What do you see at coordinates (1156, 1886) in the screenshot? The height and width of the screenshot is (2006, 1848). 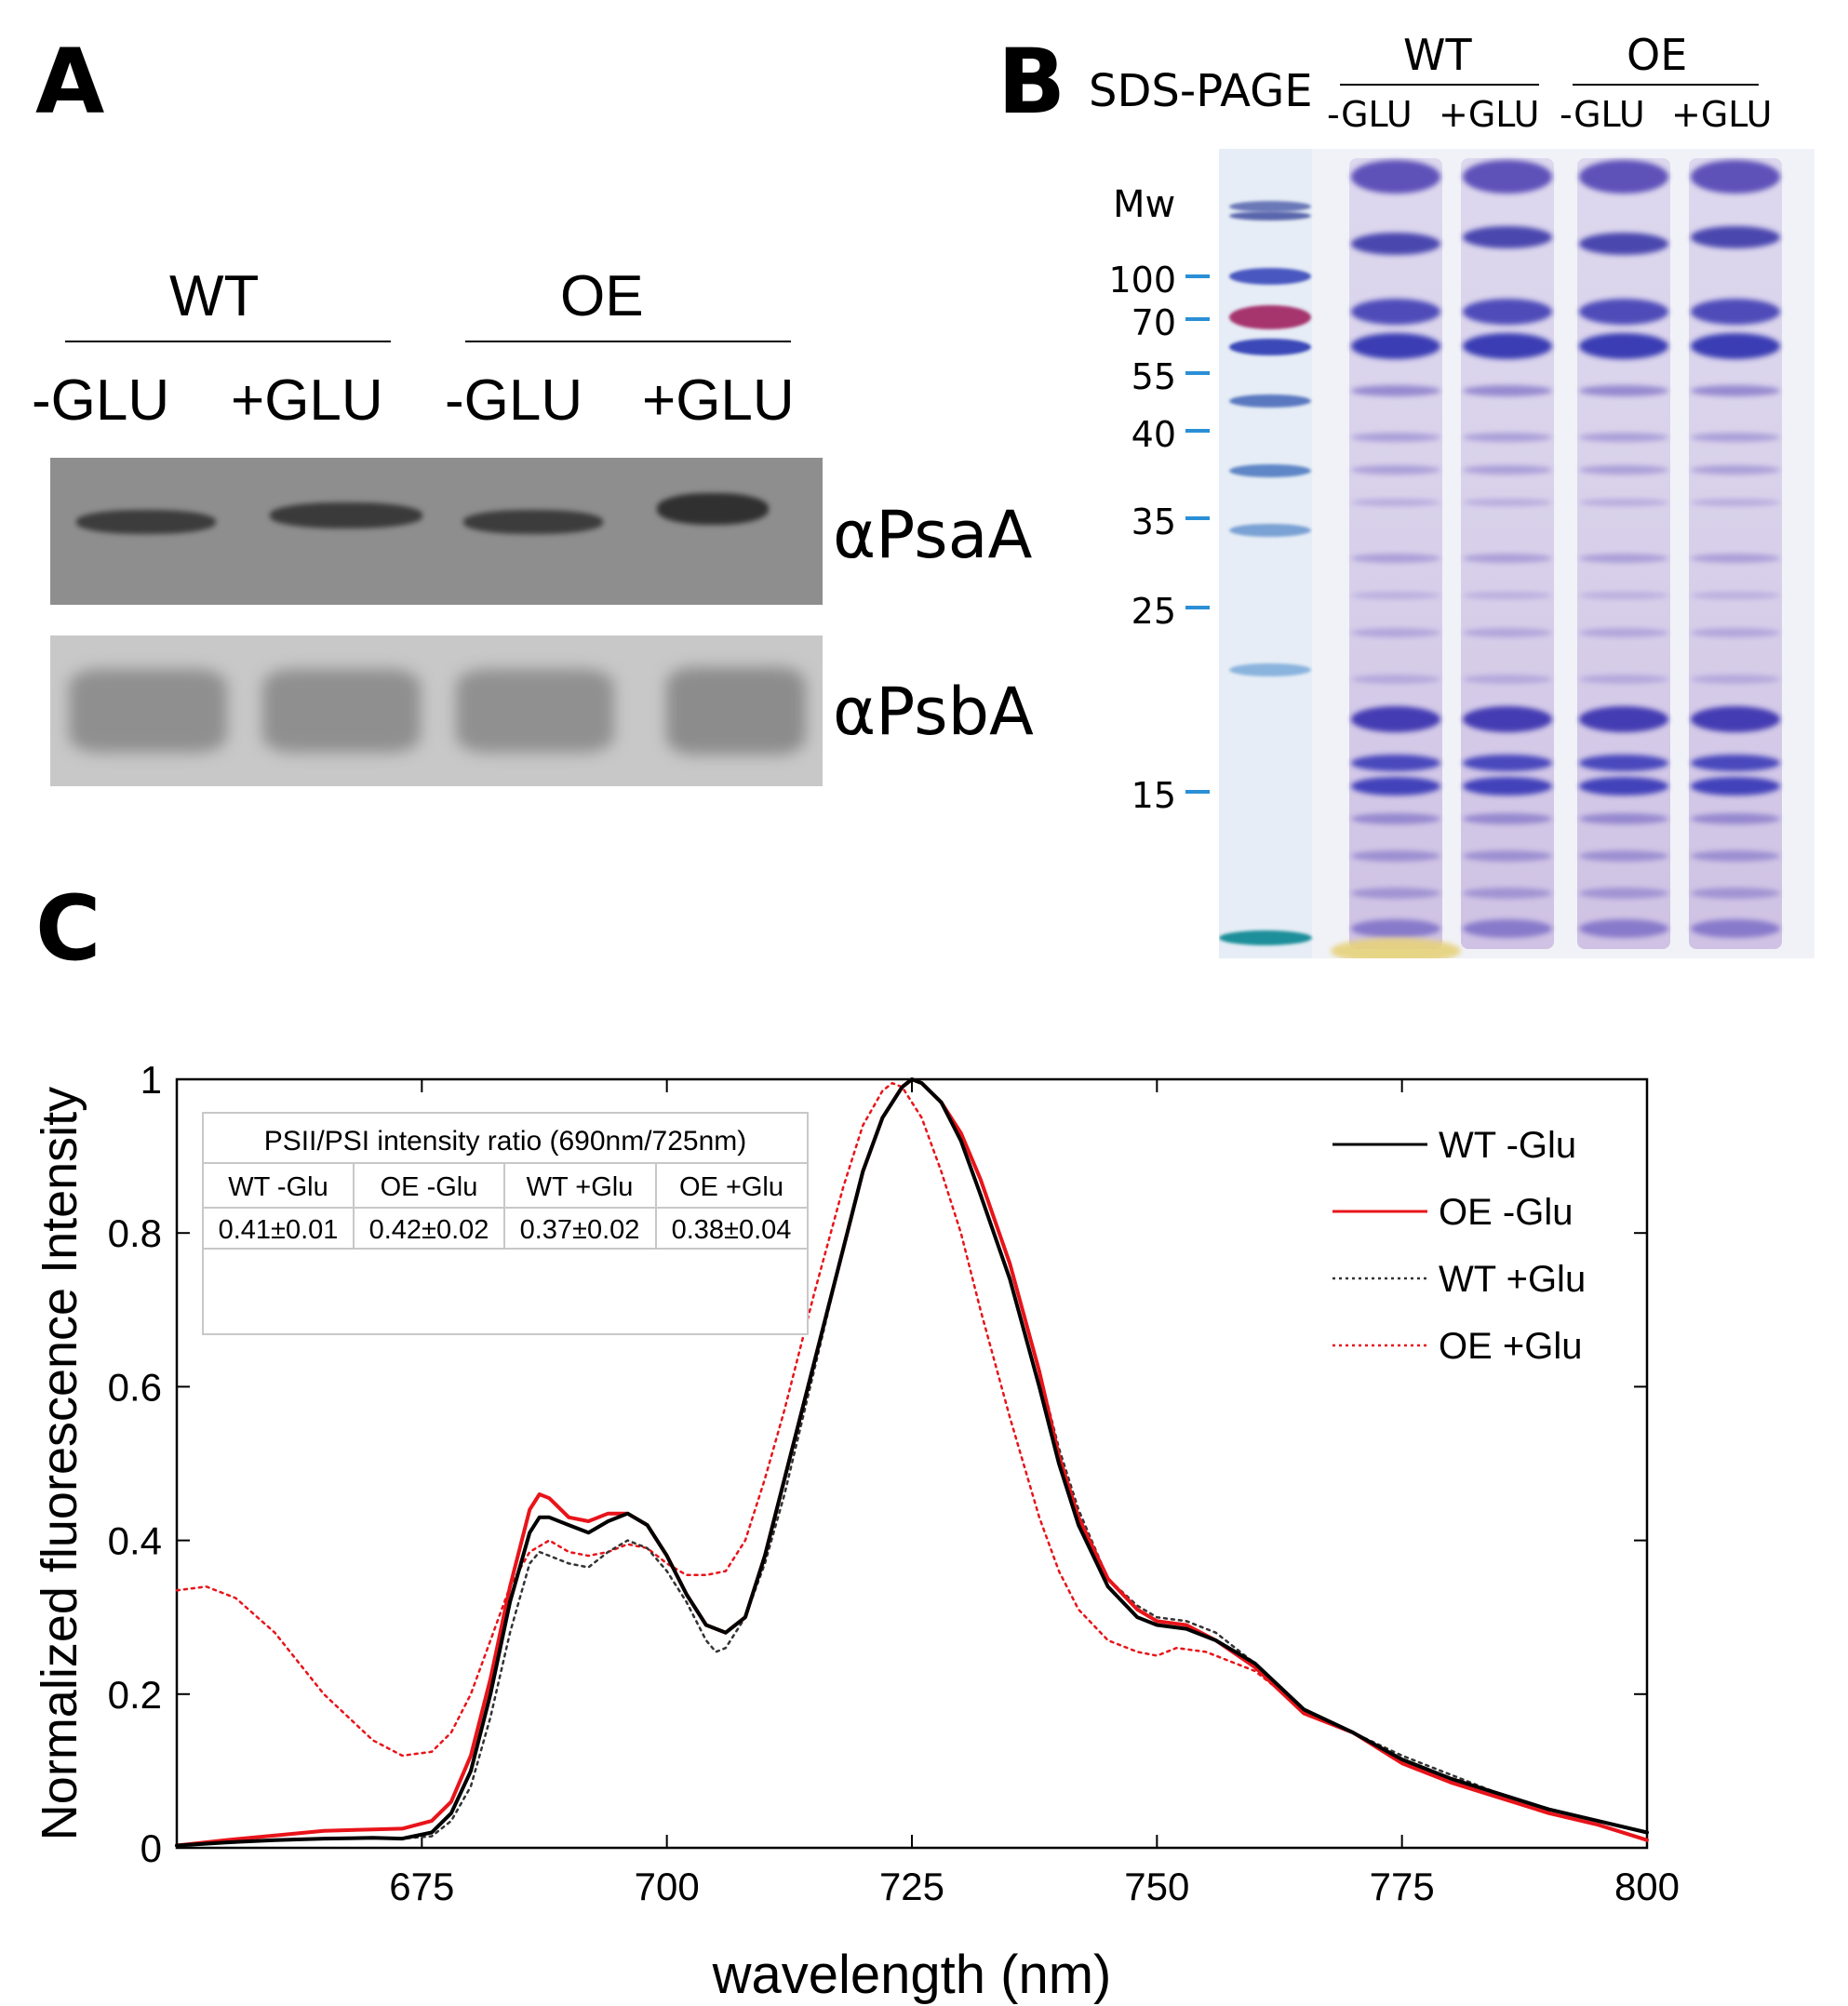 I see `x-tick-label: 750` at bounding box center [1156, 1886].